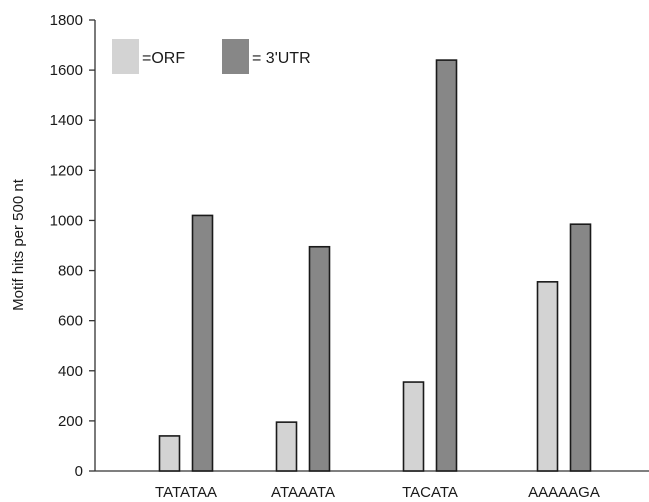 The image size is (649, 502). I want to click on y-tick-label: 600, so click(70, 321).